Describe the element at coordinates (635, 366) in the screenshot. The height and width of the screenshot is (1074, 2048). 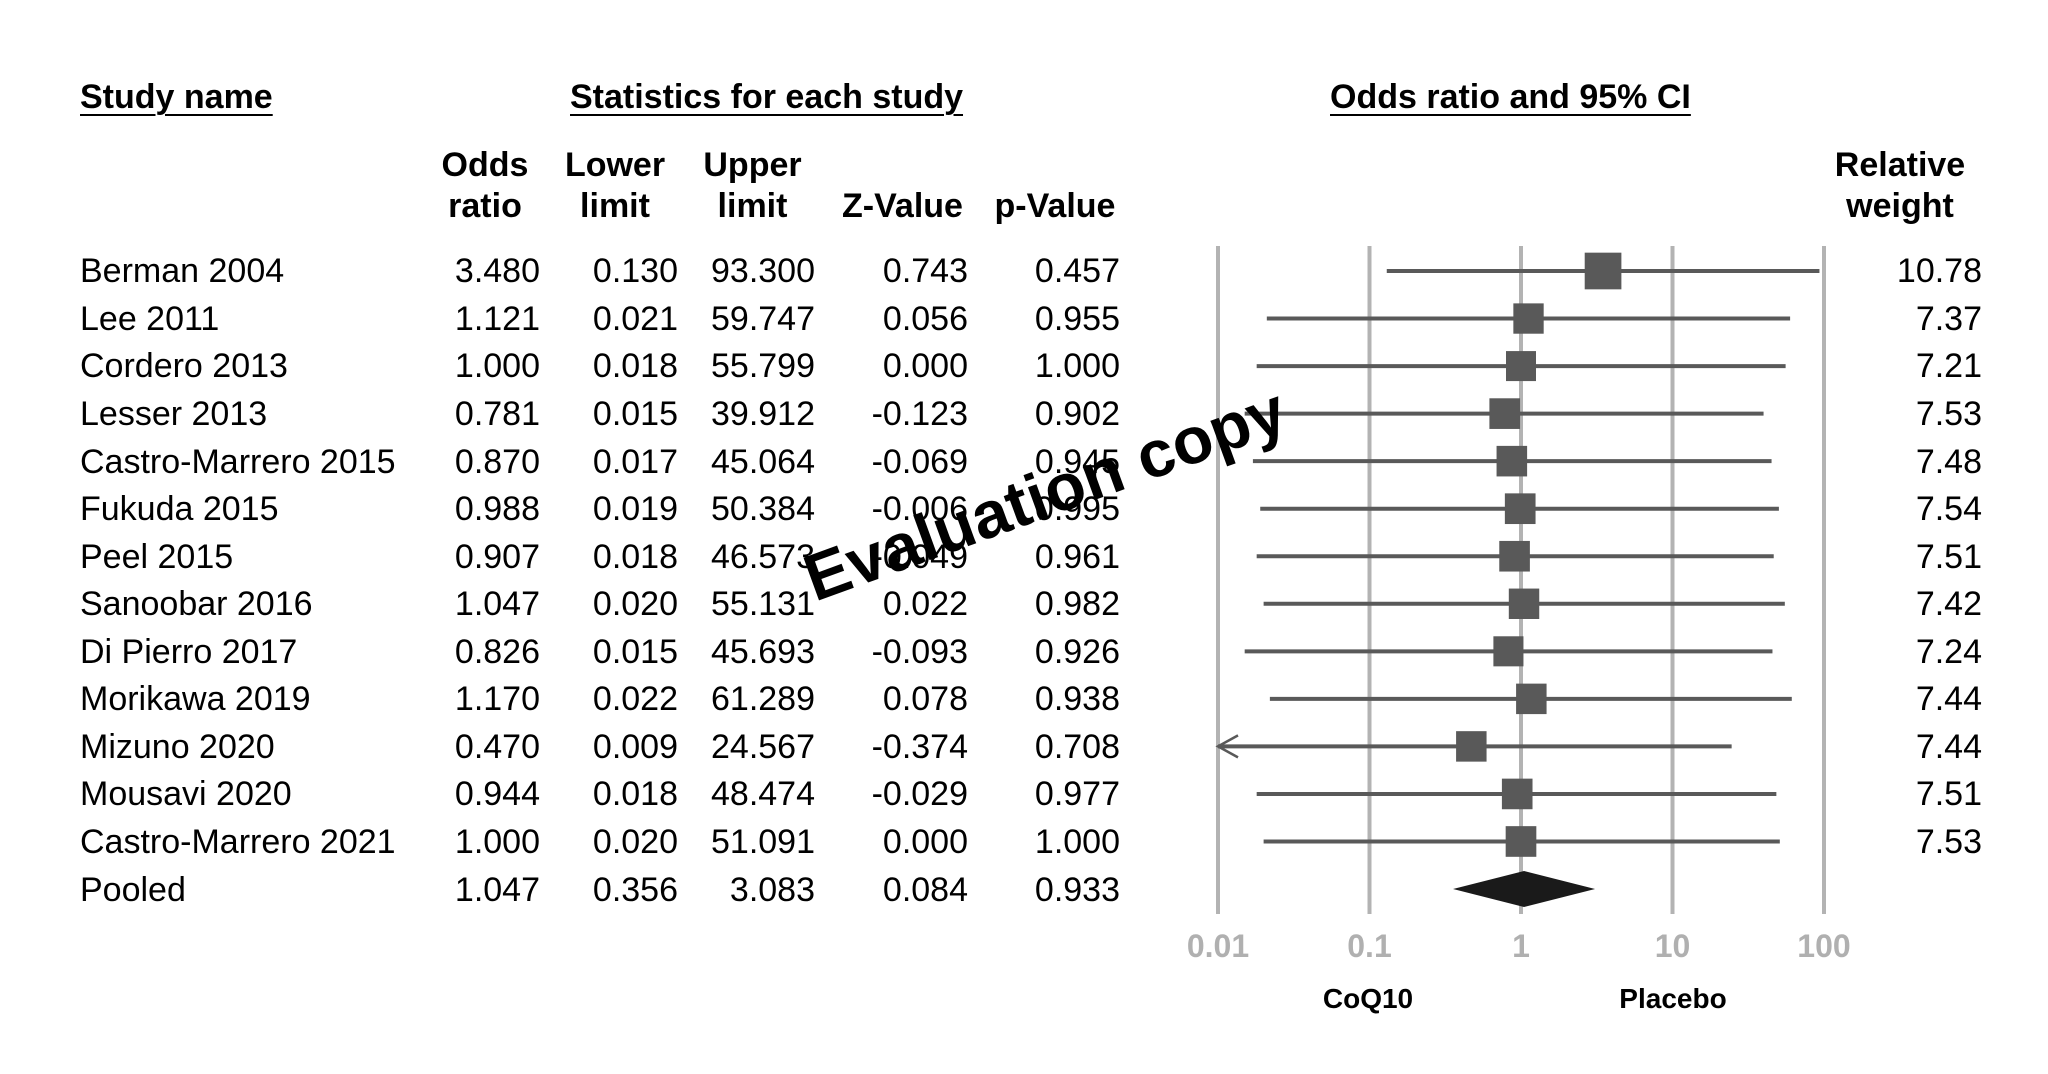
I see `lower-limit-value: 0.018` at that location.